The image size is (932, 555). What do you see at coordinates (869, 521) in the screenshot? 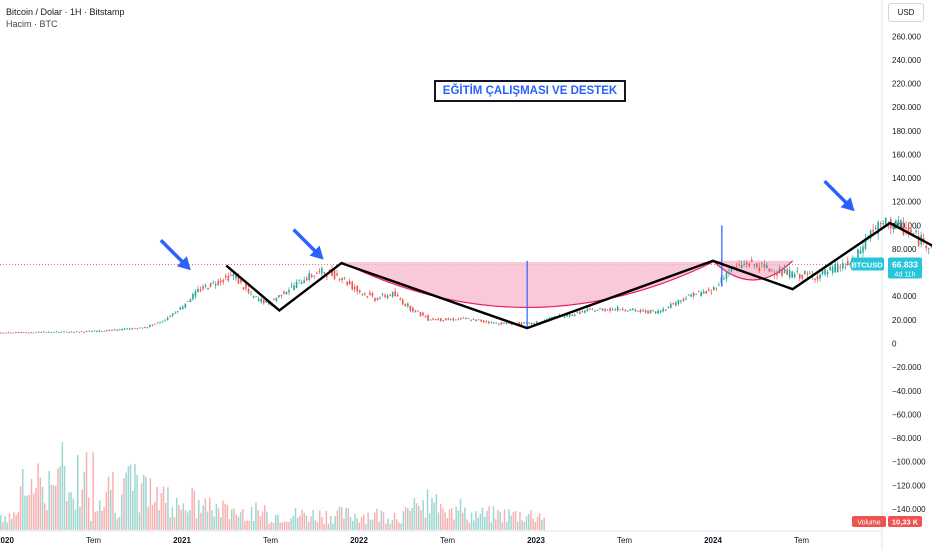
I see `volume-badge` at bounding box center [869, 521].